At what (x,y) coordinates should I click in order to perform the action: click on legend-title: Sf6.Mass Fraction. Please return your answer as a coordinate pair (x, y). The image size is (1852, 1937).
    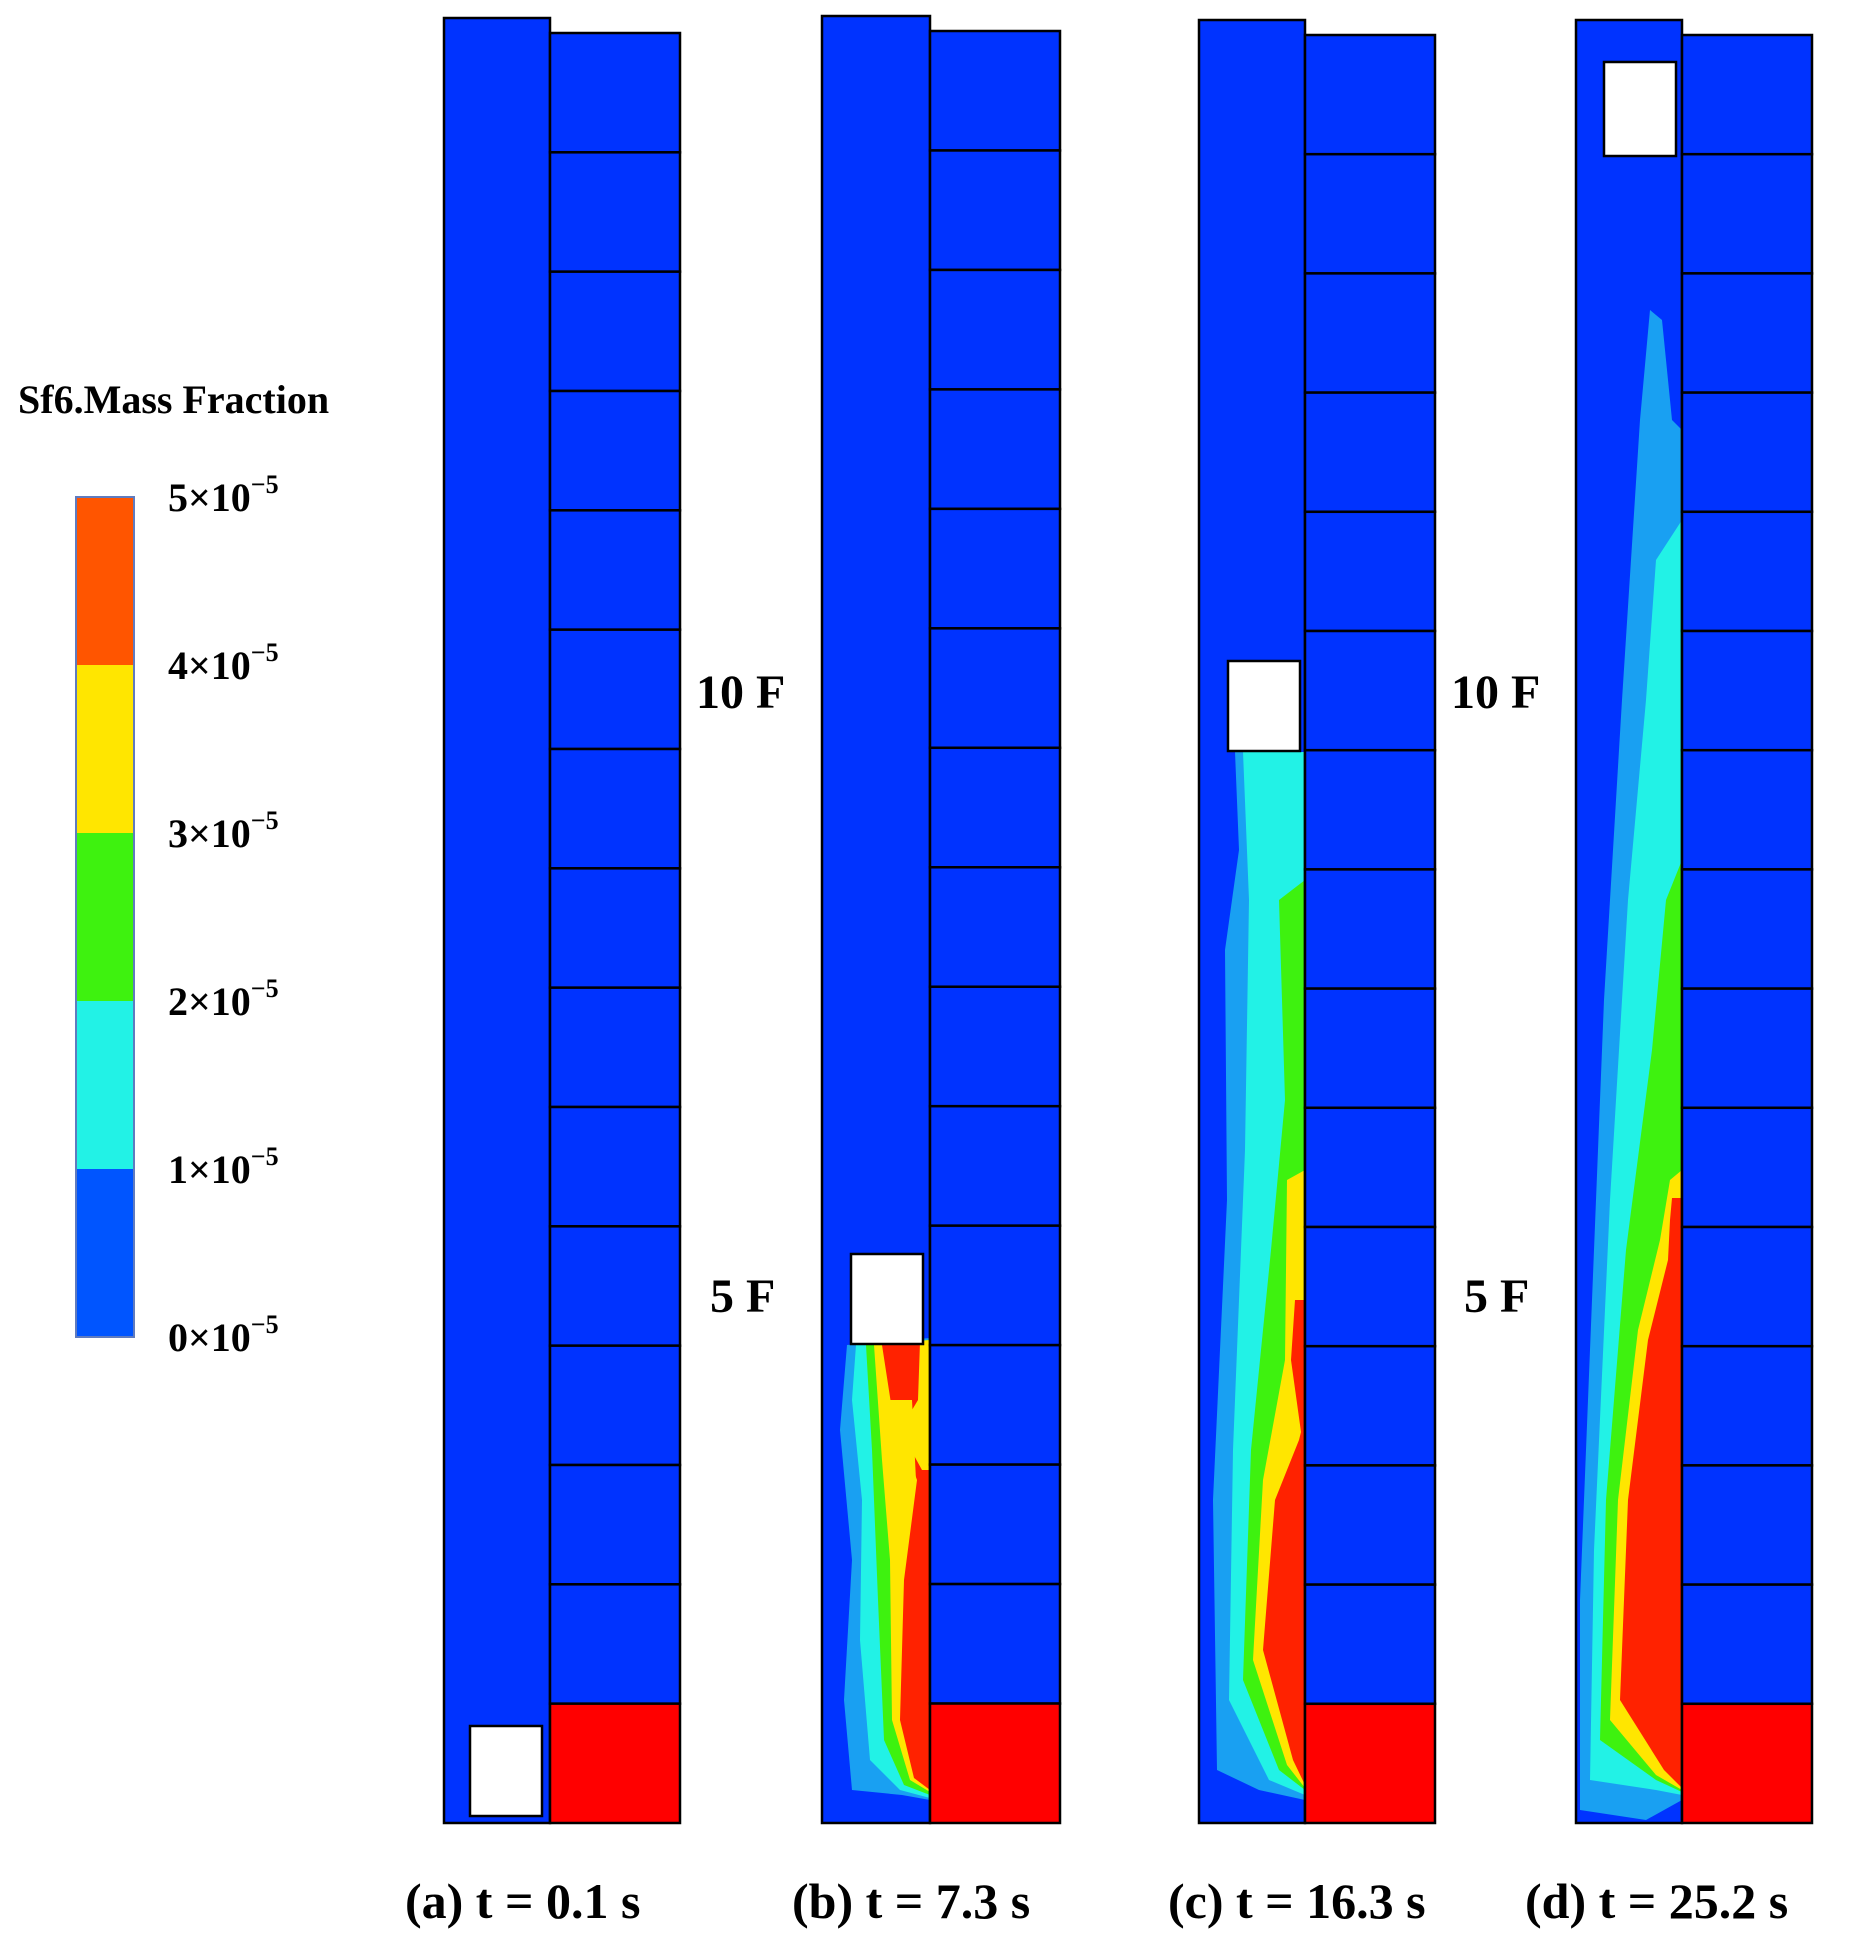
    Looking at the image, I should click on (173, 399).